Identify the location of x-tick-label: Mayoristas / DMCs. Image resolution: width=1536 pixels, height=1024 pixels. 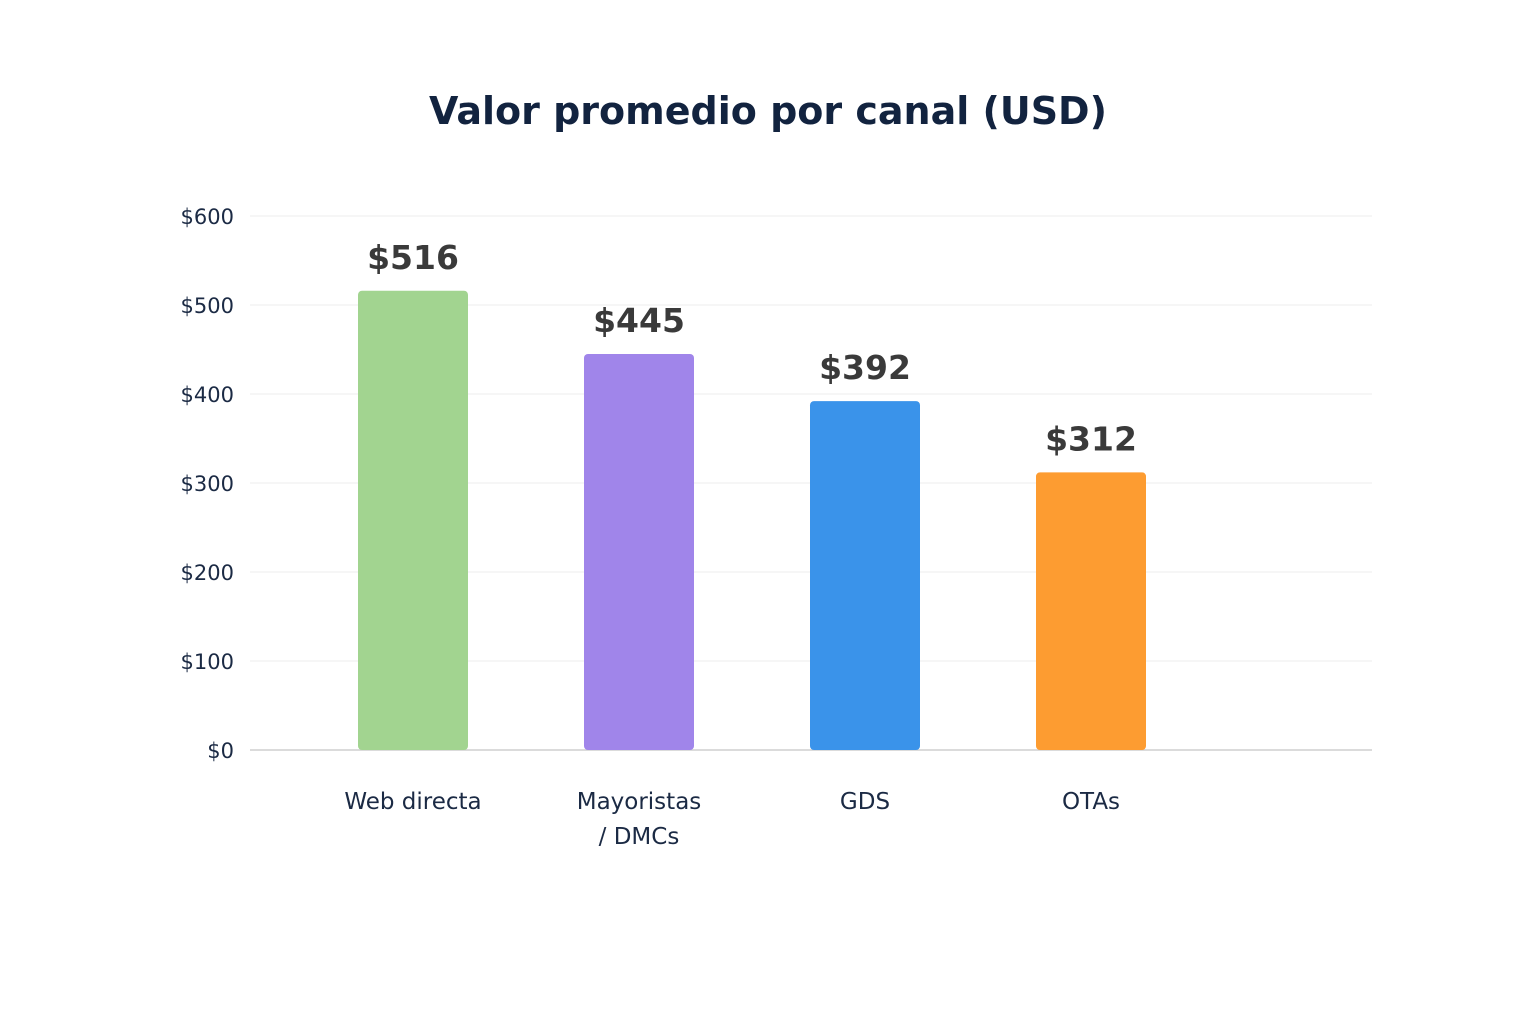
(639, 819).